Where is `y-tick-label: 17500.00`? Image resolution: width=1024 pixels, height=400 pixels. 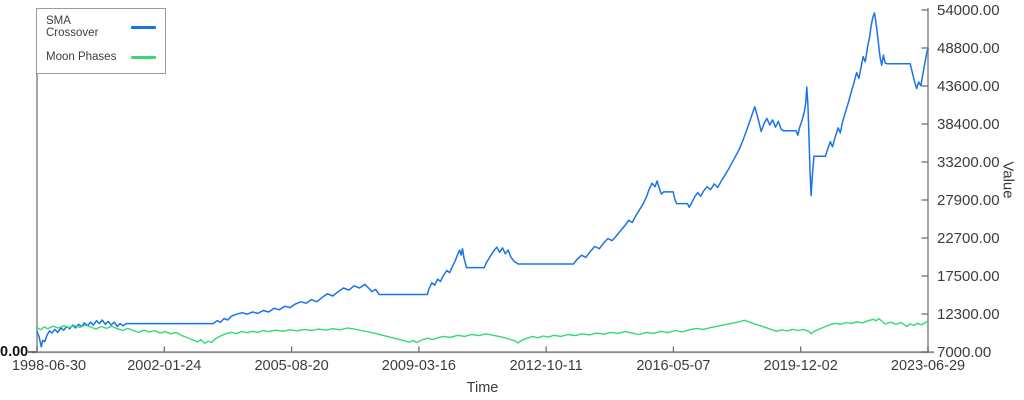
y-tick-label: 17500.00 is located at coordinates (968, 276).